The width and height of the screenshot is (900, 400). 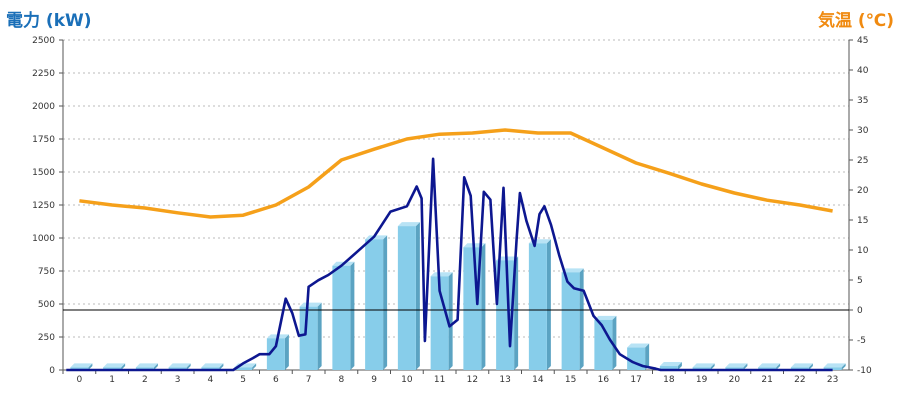 I want to click on x-tick-label: 16, so click(x=604, y=380).